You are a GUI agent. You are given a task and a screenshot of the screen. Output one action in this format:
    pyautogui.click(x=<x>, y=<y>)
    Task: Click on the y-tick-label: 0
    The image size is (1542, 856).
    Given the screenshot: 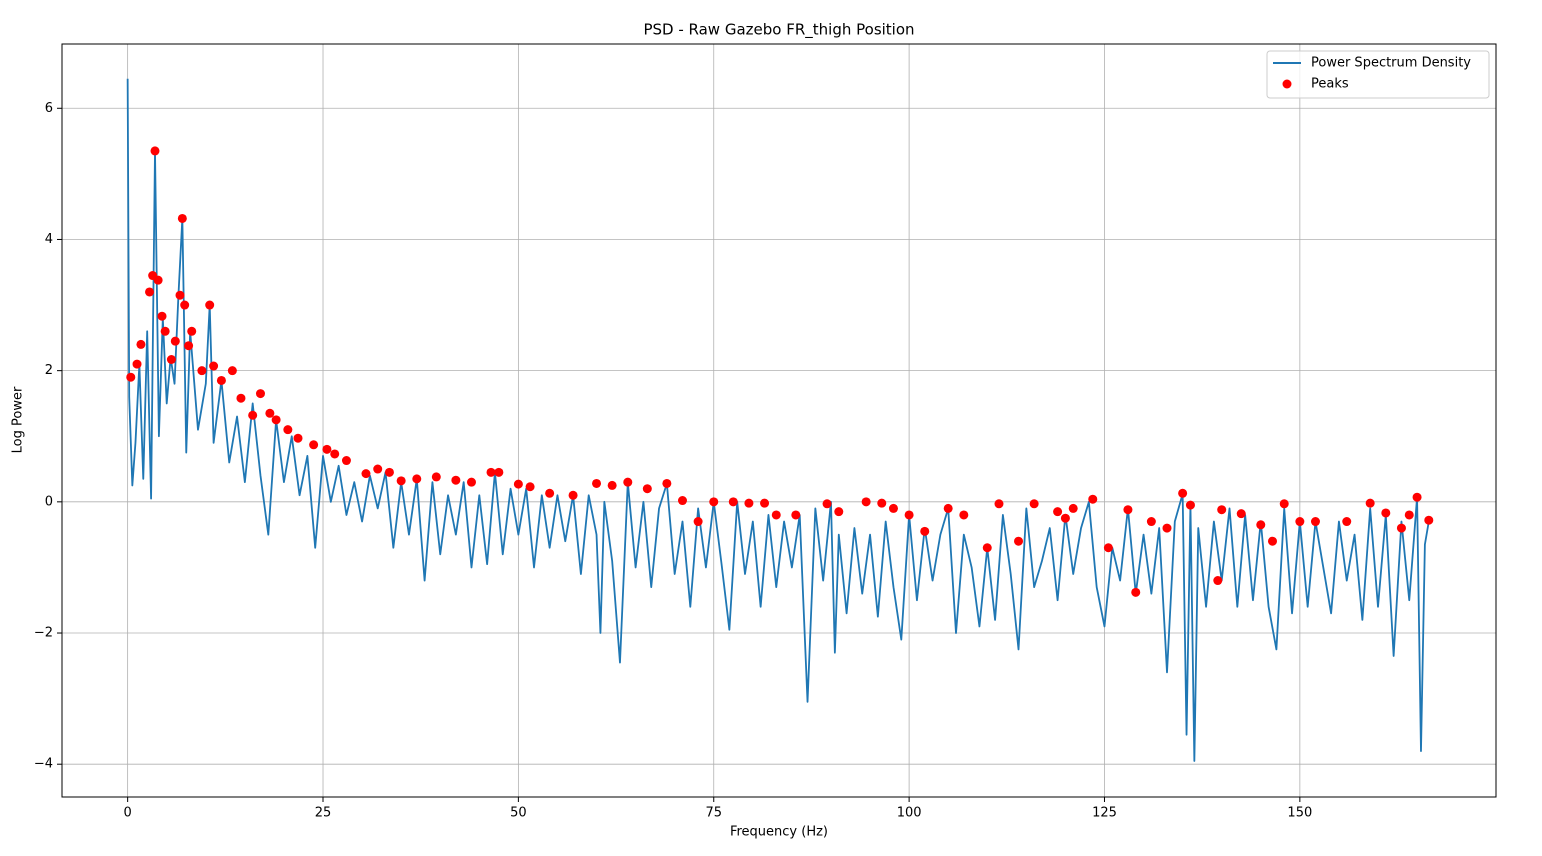 What is the action you would take?
    pyautogui.click(x=49, y=501)
    